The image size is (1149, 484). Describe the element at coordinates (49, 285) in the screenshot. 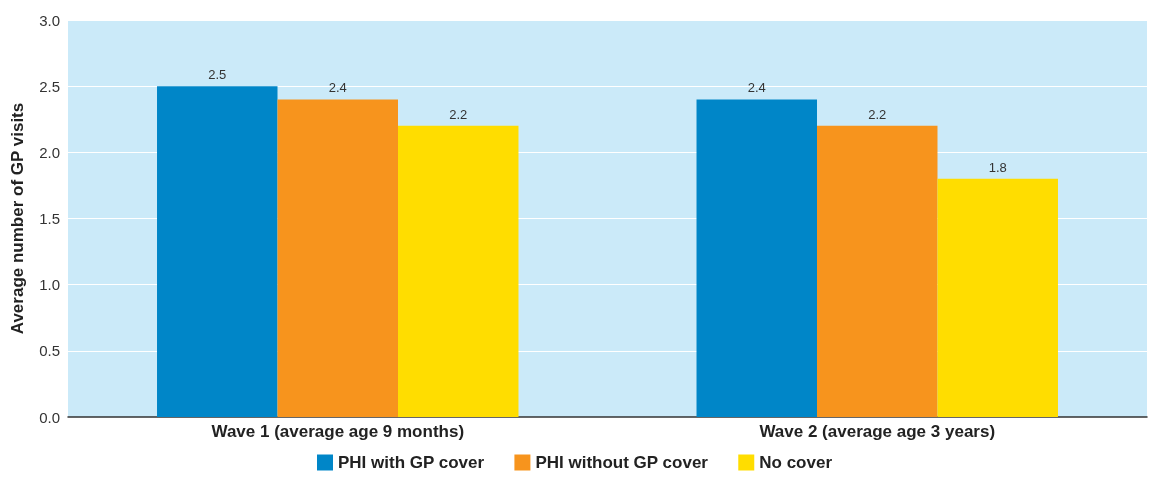

I see `y-tick-label: 1.0` at that location.